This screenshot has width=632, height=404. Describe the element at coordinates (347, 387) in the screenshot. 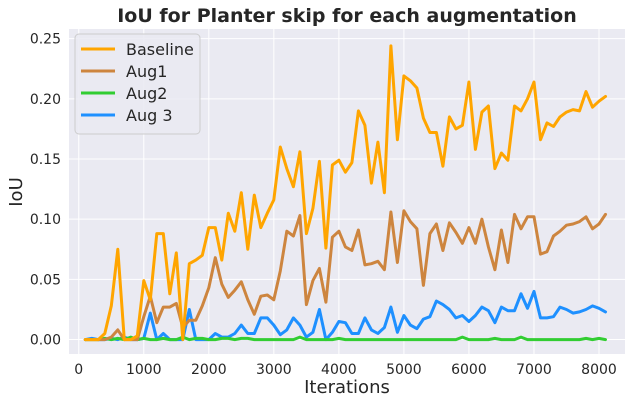

I see `x-axis-label: Iterations` at that location.